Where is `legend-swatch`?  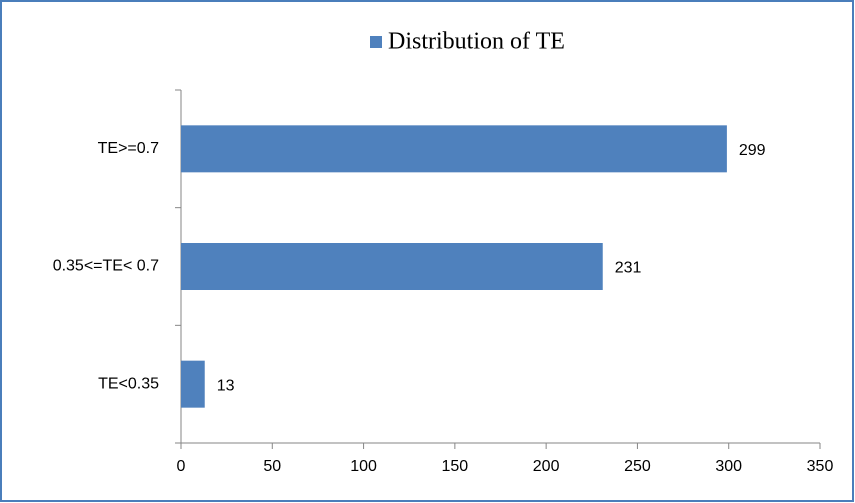
legend-swatch is located at coordinates (376, 42).